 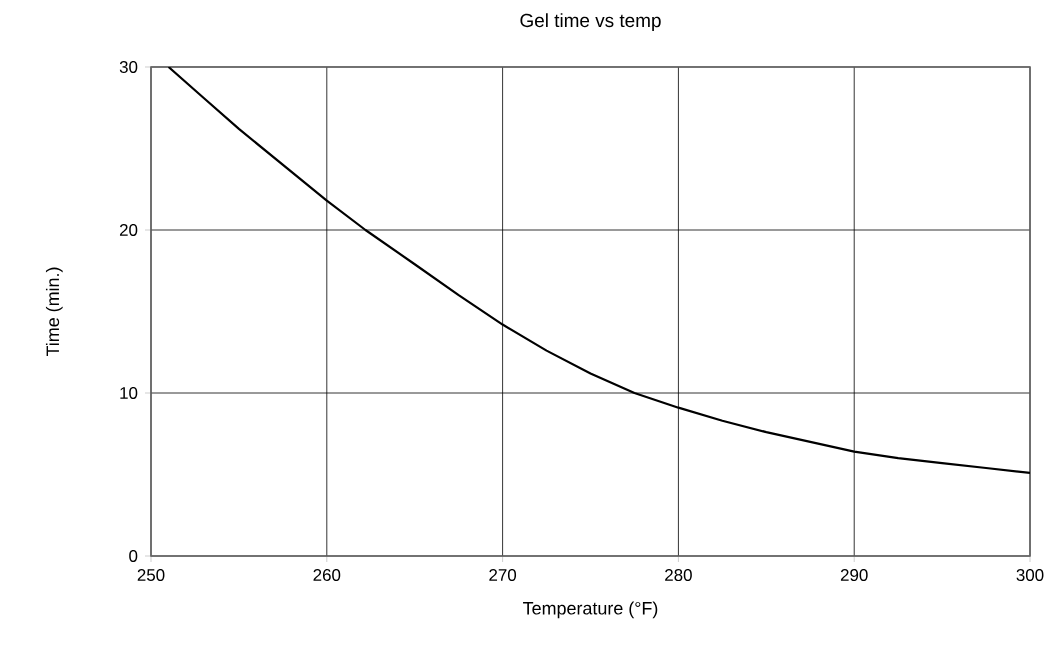 I want to click on x-tick-label: 250, so click(x=151, y=575).